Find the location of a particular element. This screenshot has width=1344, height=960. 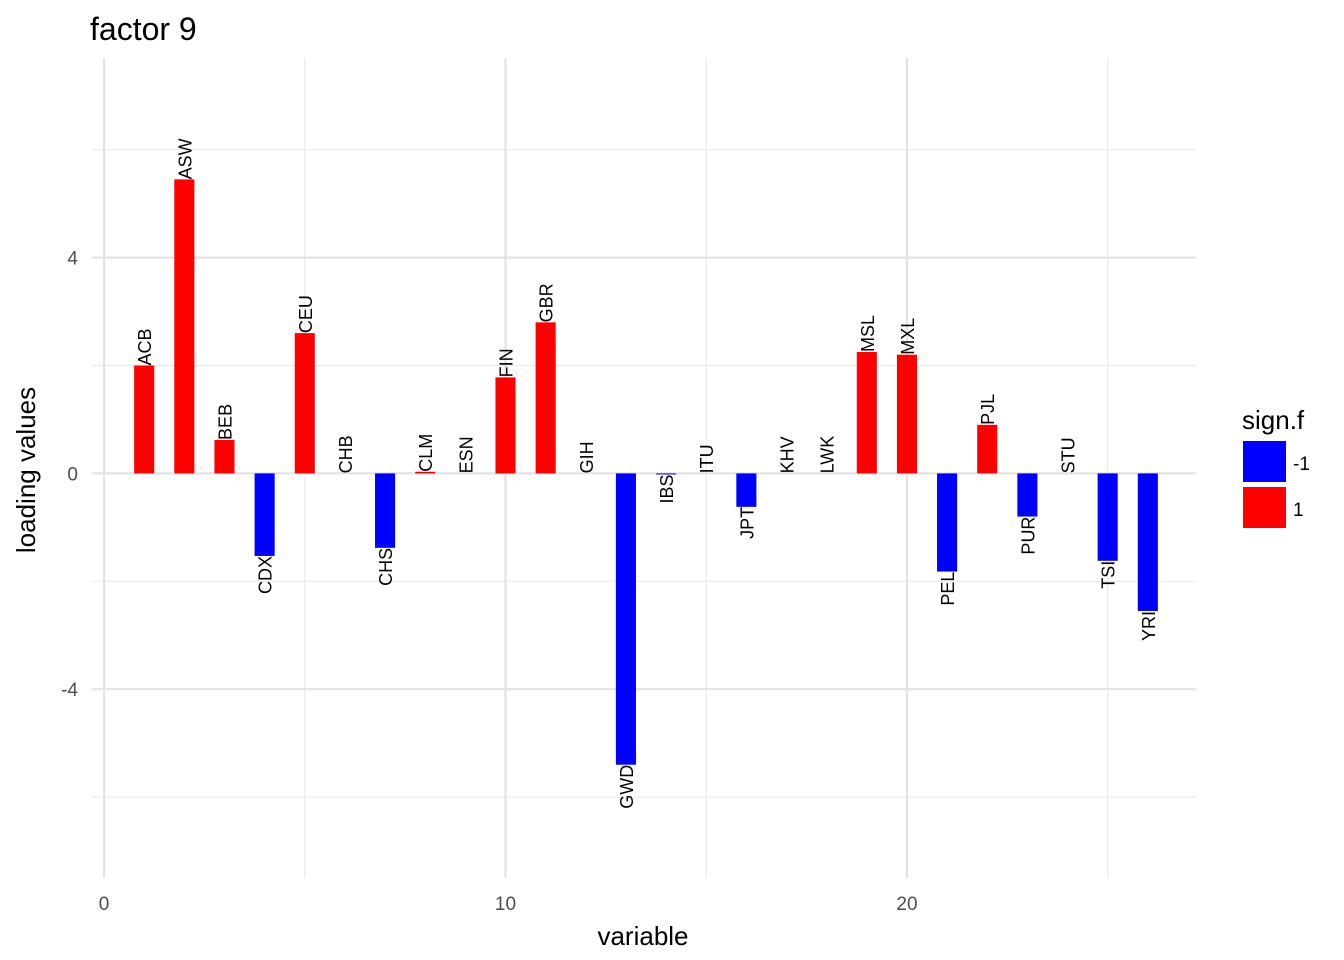

bar-label-yri: YRI is located at coordinates (1149, 626).